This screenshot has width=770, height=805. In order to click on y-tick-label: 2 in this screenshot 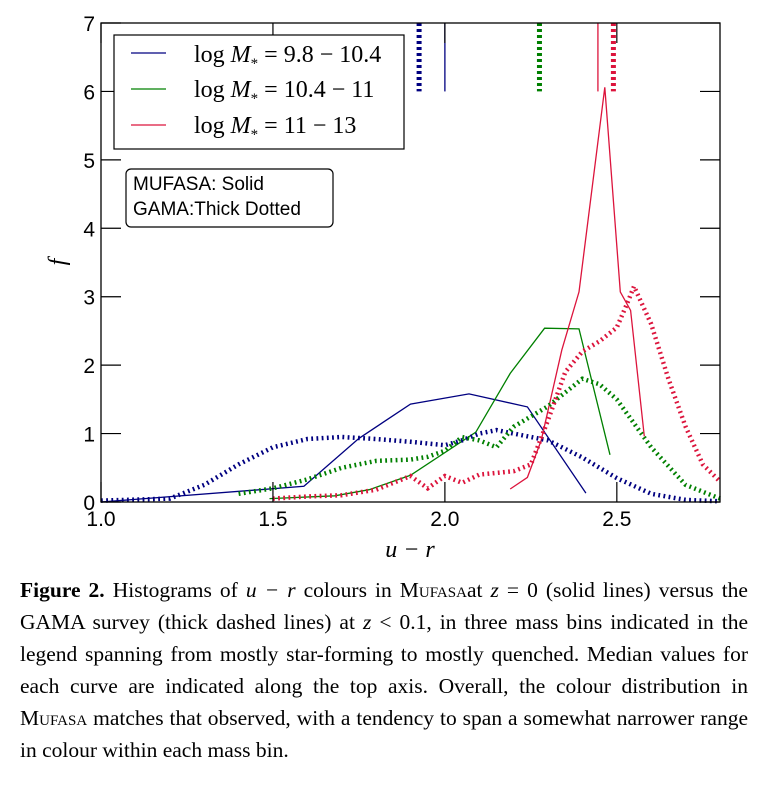, I will do `click(89, 366)`.